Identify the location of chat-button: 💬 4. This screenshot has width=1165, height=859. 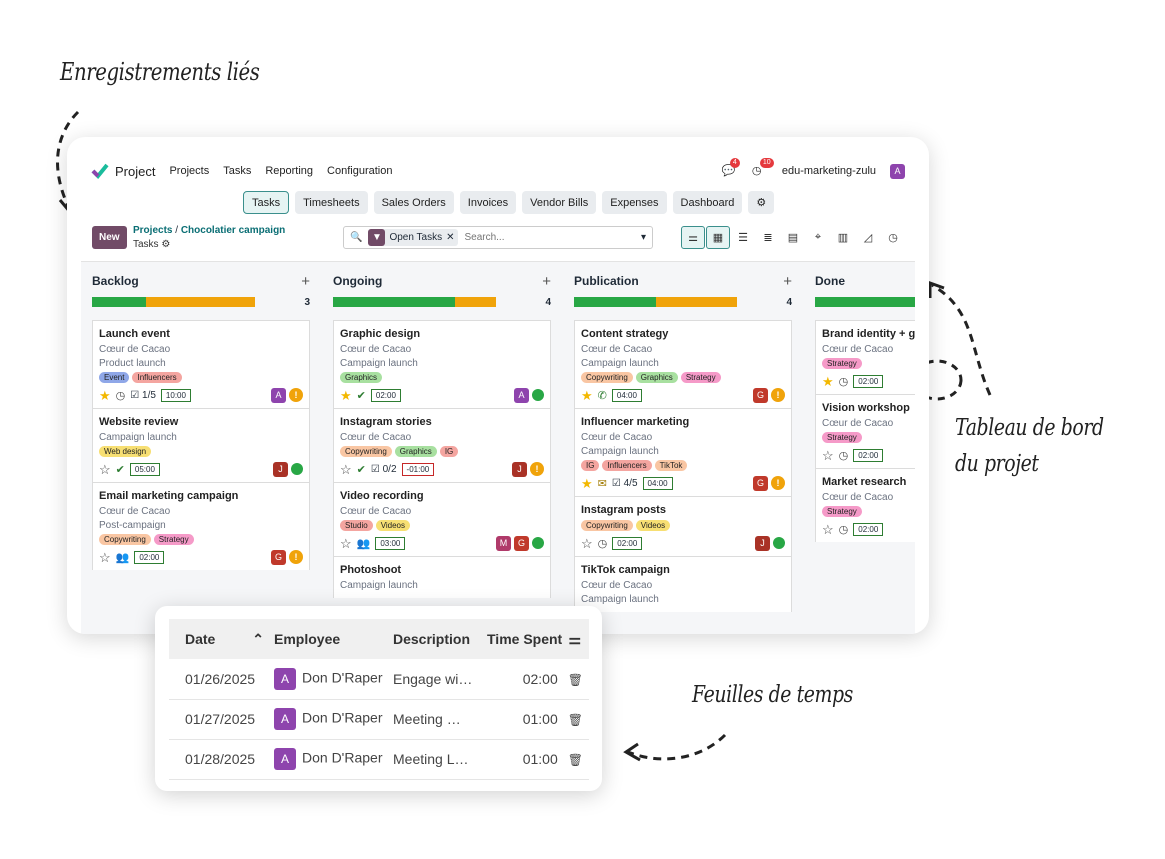
(731, 168).